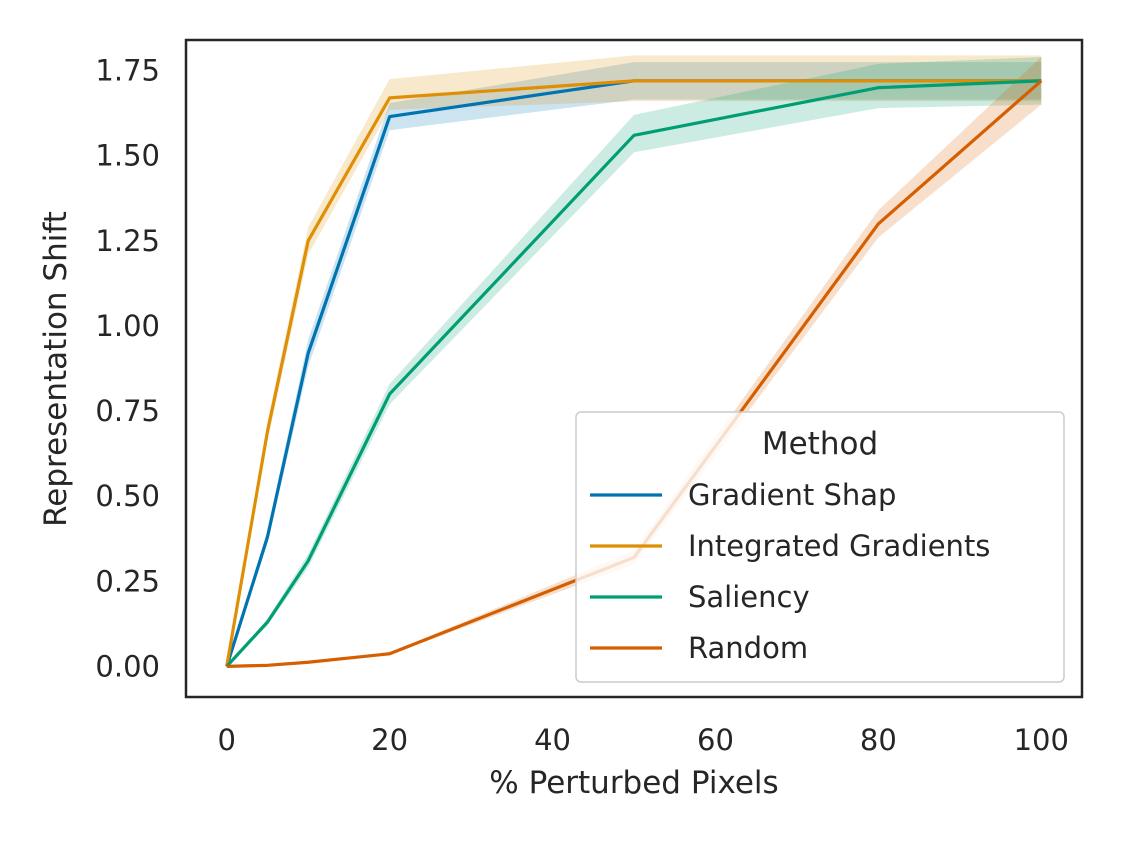 The width and height of the screenshot is (1123, 842). What do you see at coordinates (127, 496) in the screenshot?
I see `y-tick-label: 0.50` at bounding box center [127, 496].